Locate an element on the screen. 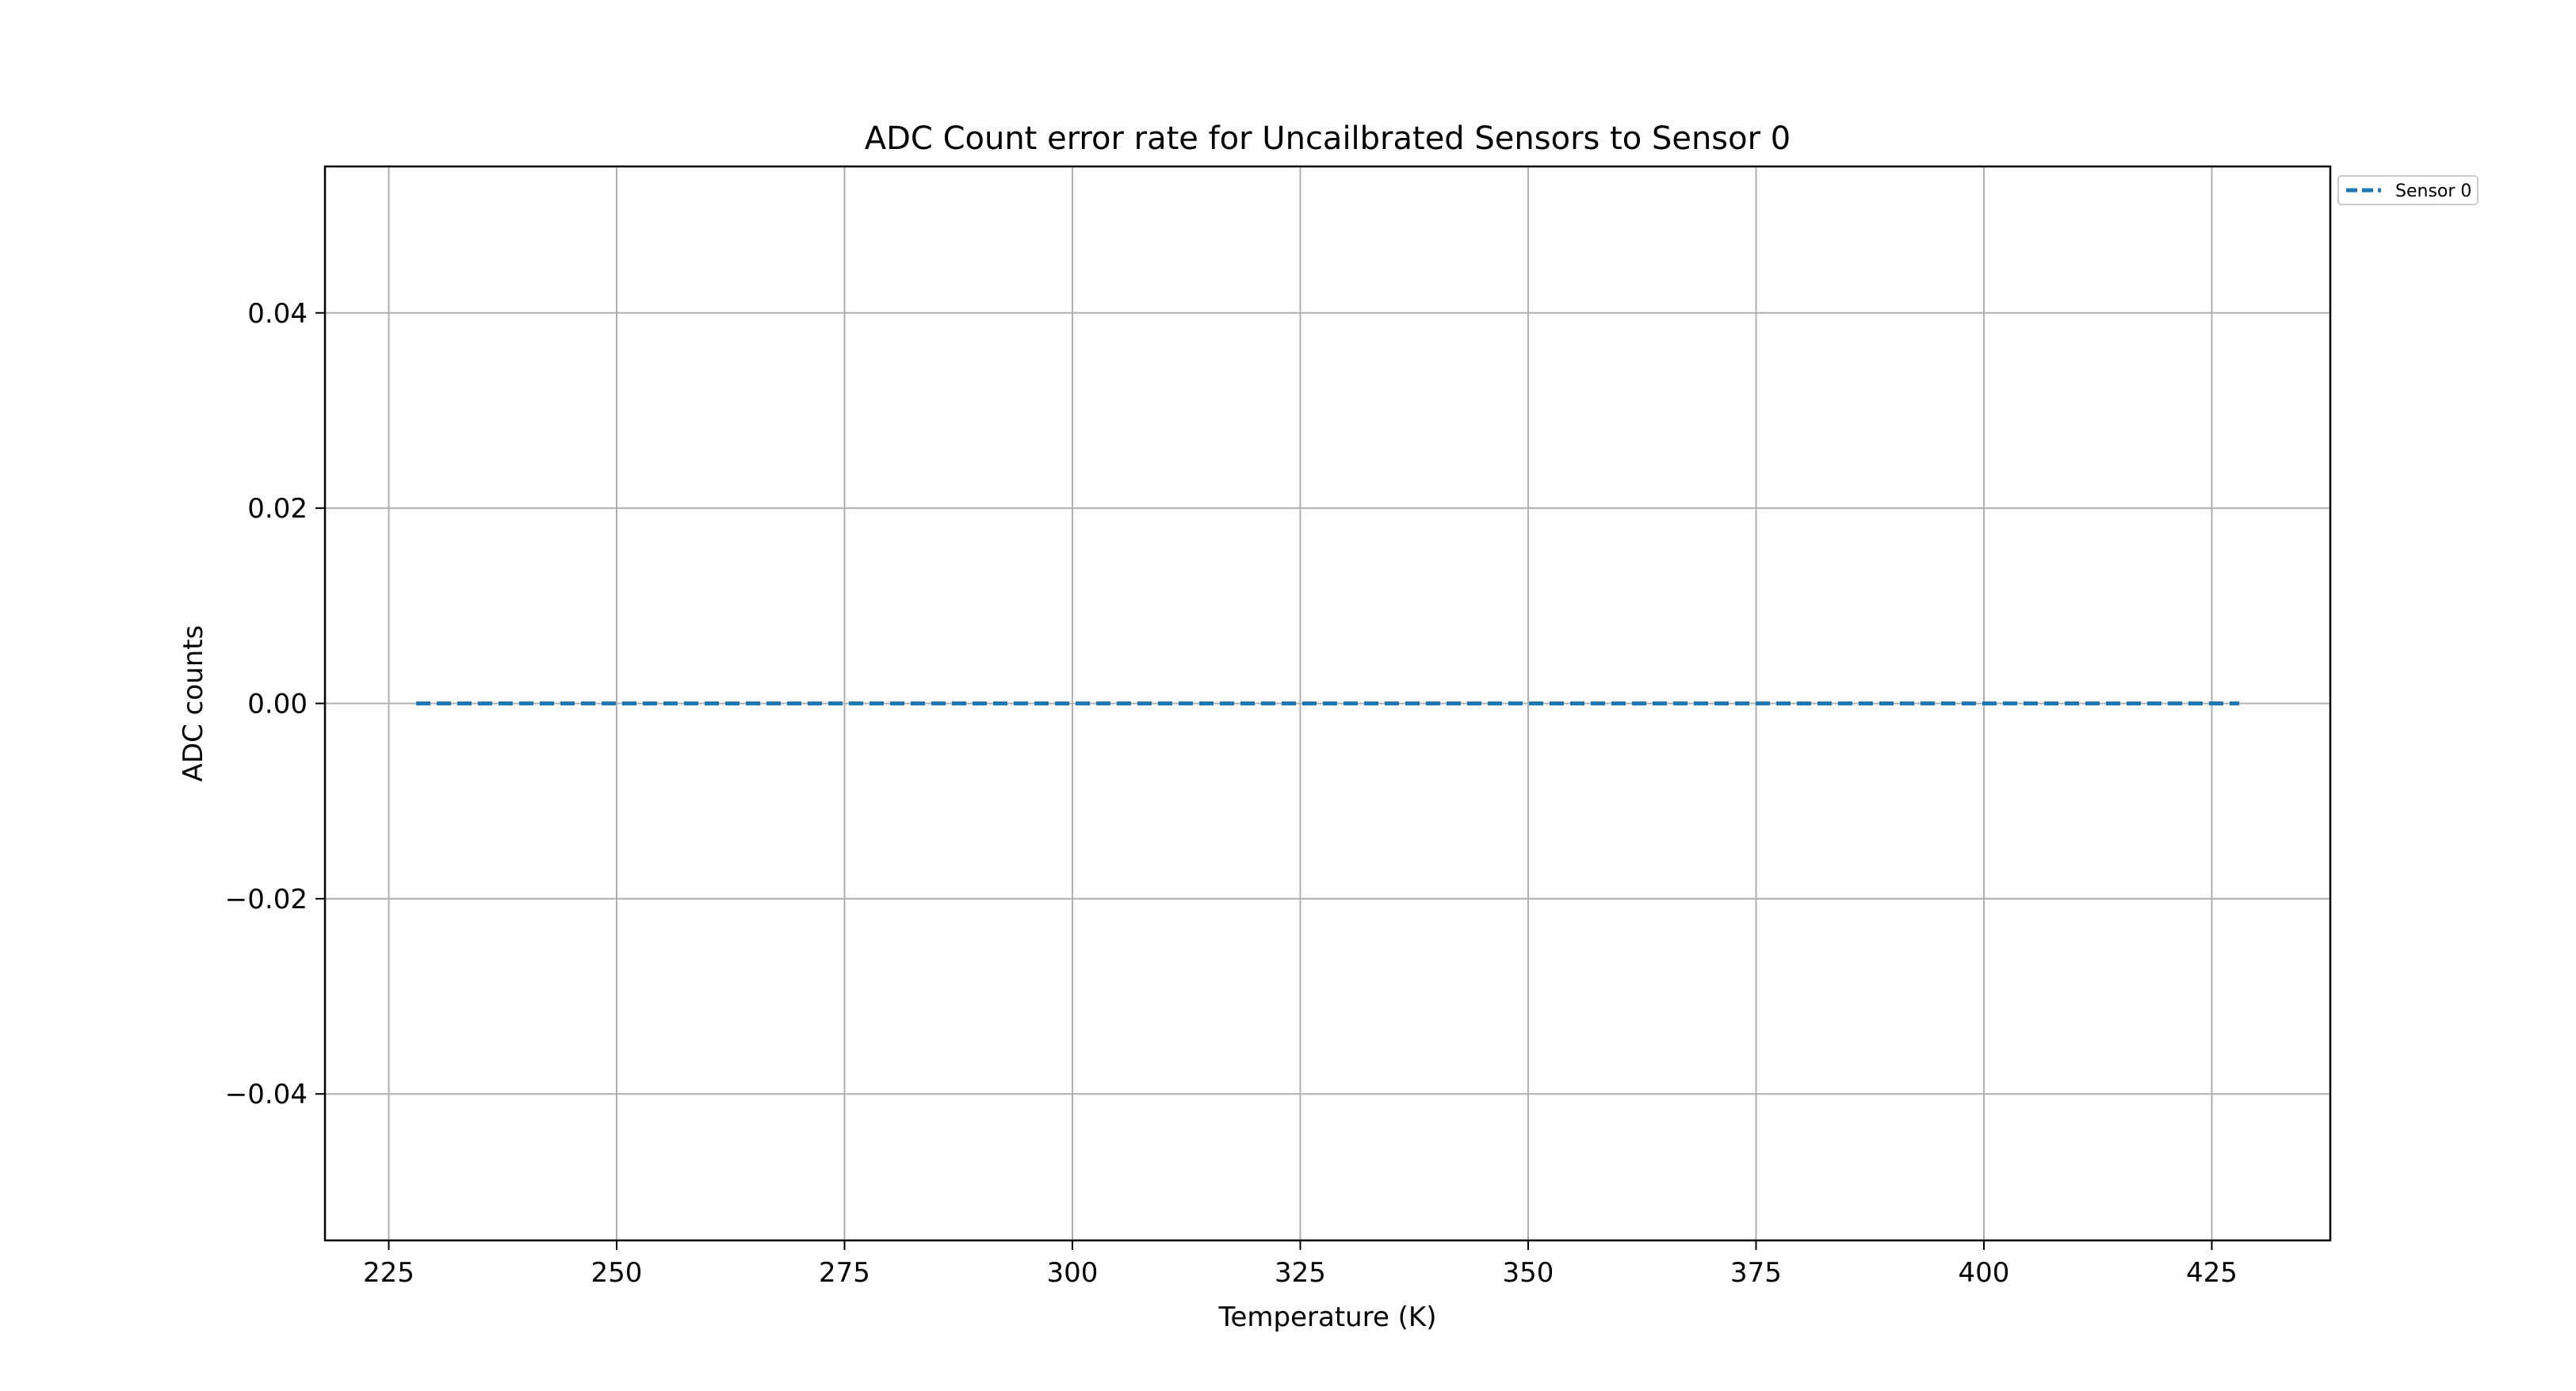  y-tick-label: 0.02 is located at coordinates (277, 509).